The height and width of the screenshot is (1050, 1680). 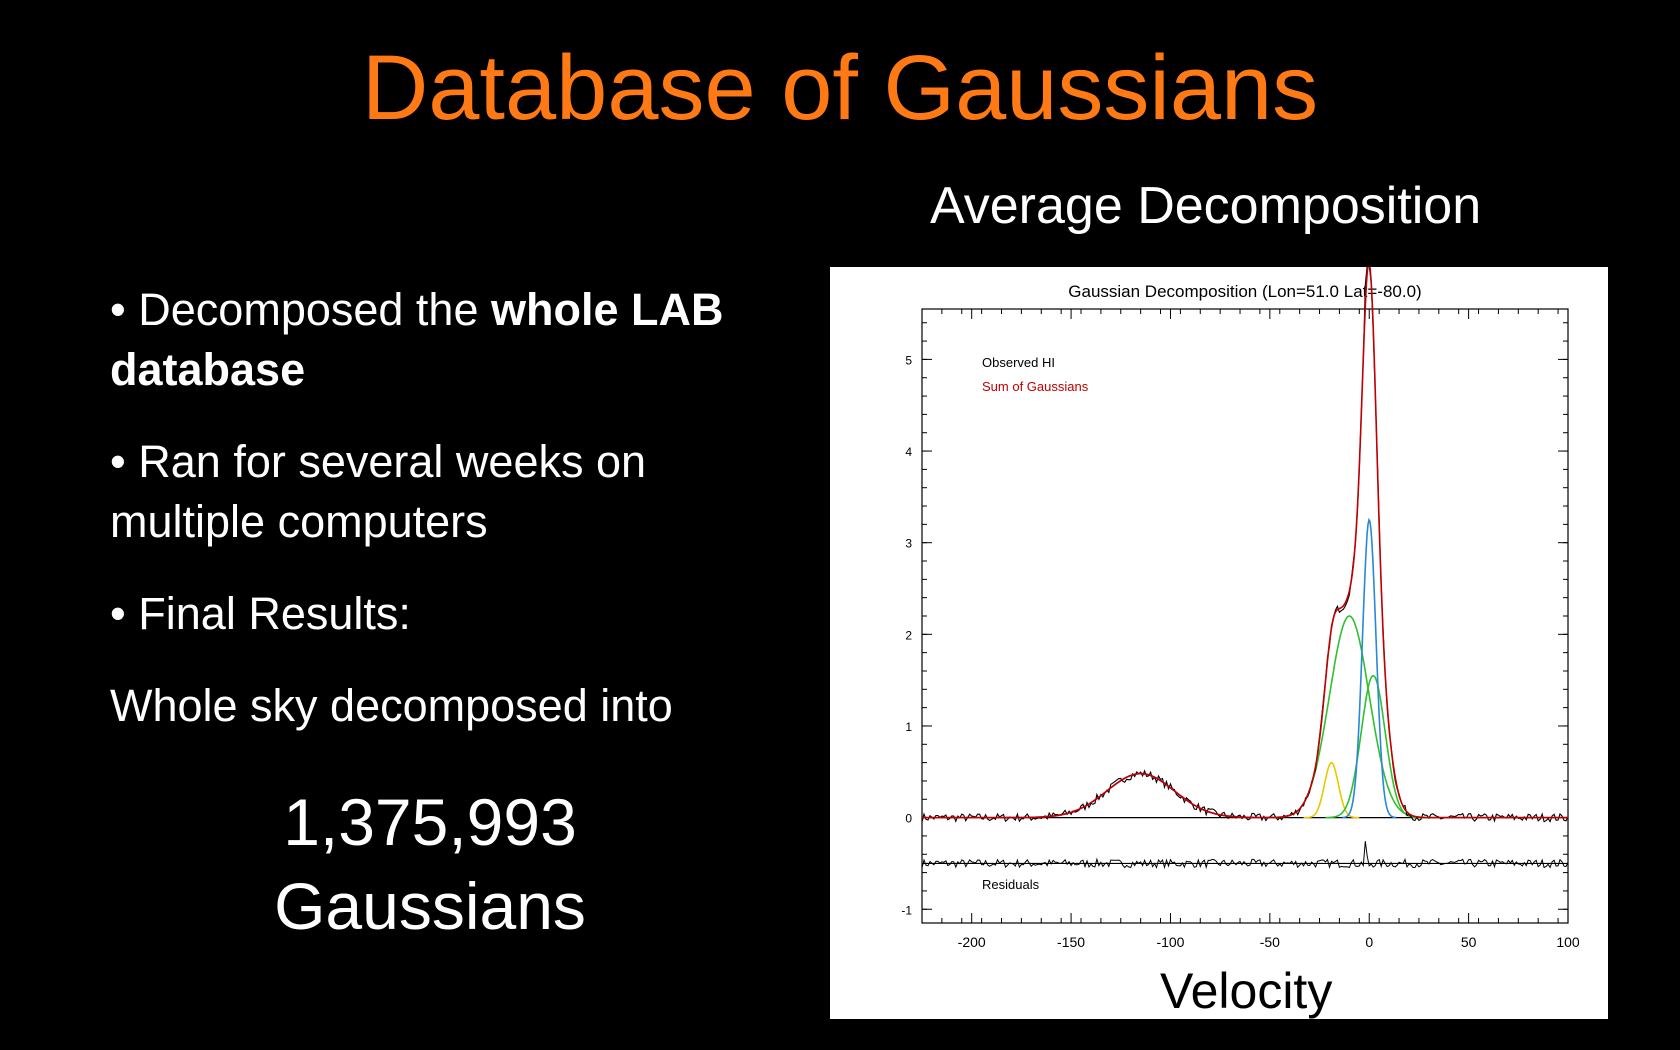 I want to click on x-tick-label: -200, so click(x=972, y=942).